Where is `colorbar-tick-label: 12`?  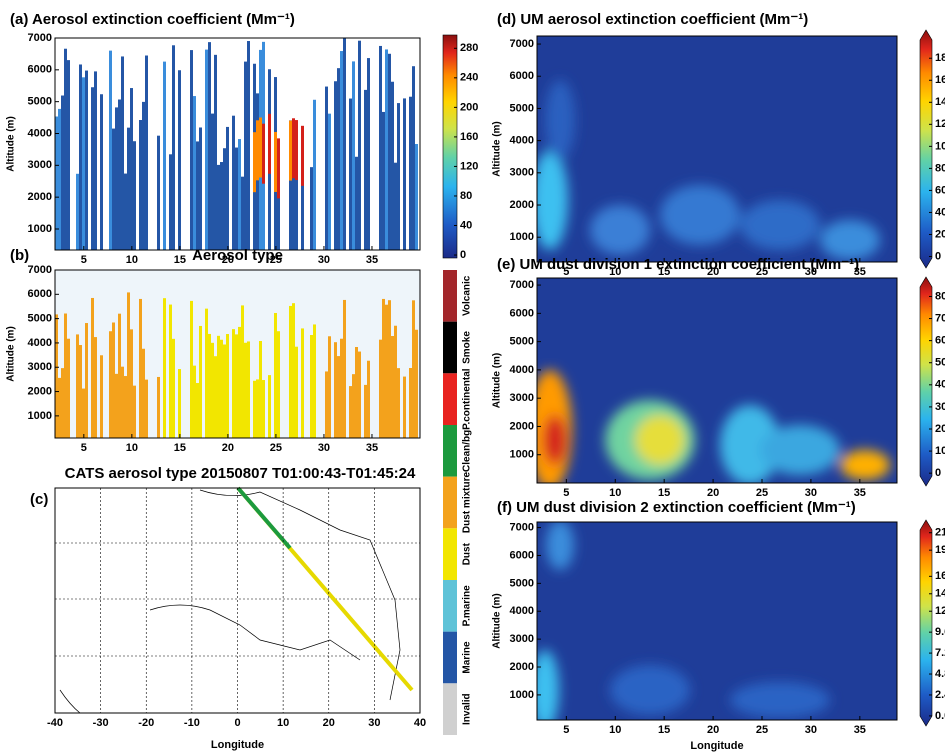 colorbar-tick-label: 12 is located at coordinates (940, 611).